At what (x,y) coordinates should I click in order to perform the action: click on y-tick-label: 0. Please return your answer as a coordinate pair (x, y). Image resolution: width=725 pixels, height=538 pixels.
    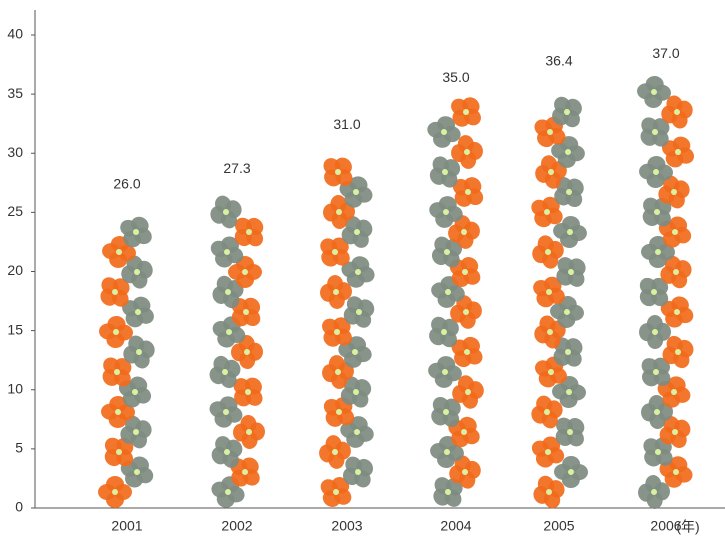
    Looking at the image, I should click on (19, 507).